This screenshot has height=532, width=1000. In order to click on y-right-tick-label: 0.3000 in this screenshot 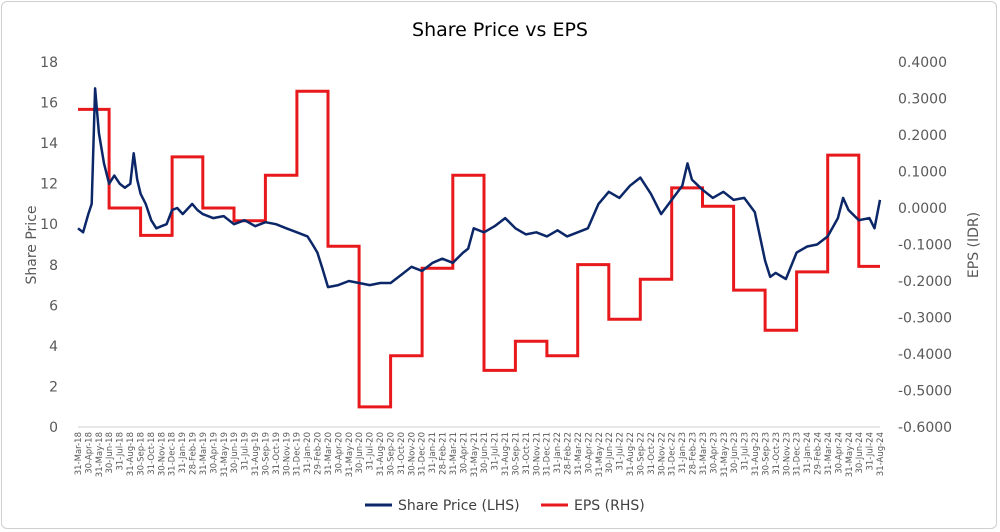, I will do `click(922, 100)`.